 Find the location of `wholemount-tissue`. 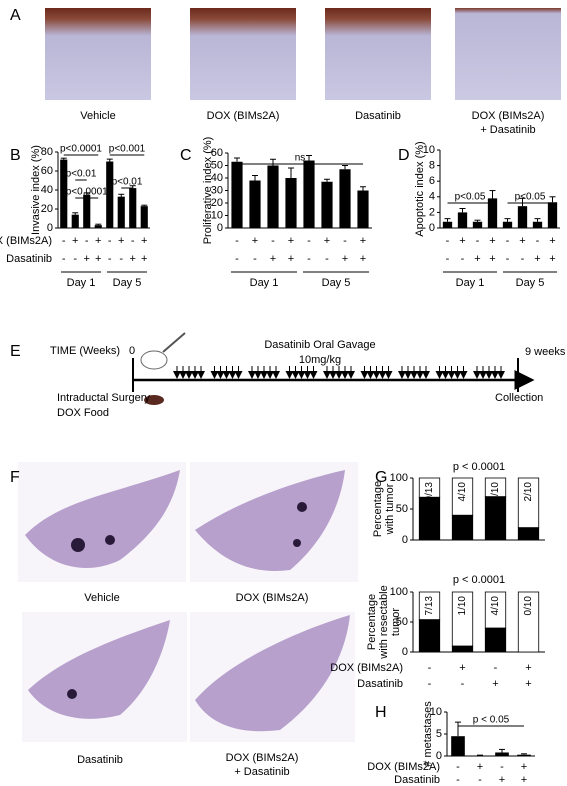

wholemount-tissue is located at coordinates (99, 669).